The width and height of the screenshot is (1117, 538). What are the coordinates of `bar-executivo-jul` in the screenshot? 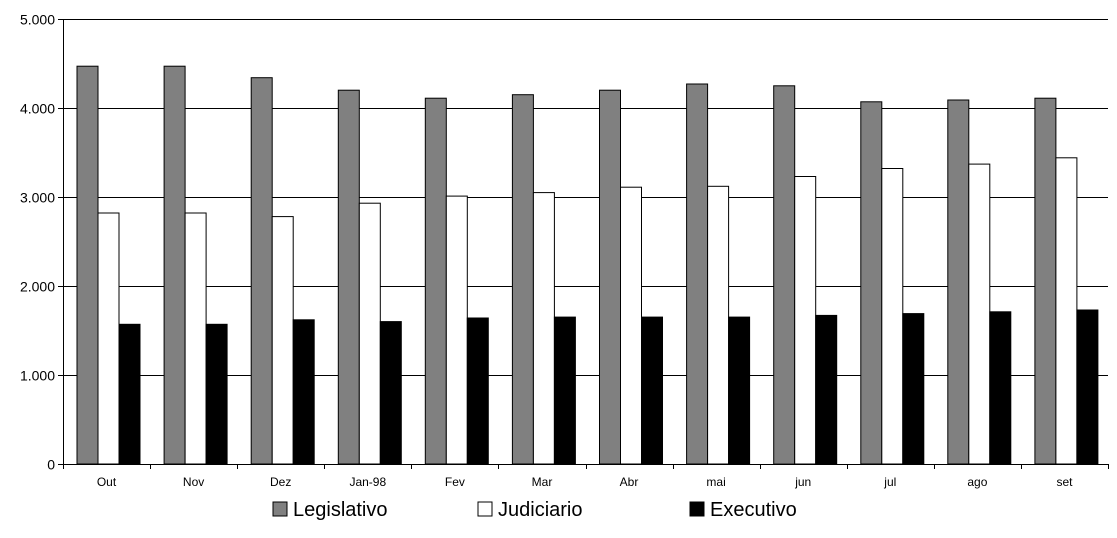 It's located at (913, 389).